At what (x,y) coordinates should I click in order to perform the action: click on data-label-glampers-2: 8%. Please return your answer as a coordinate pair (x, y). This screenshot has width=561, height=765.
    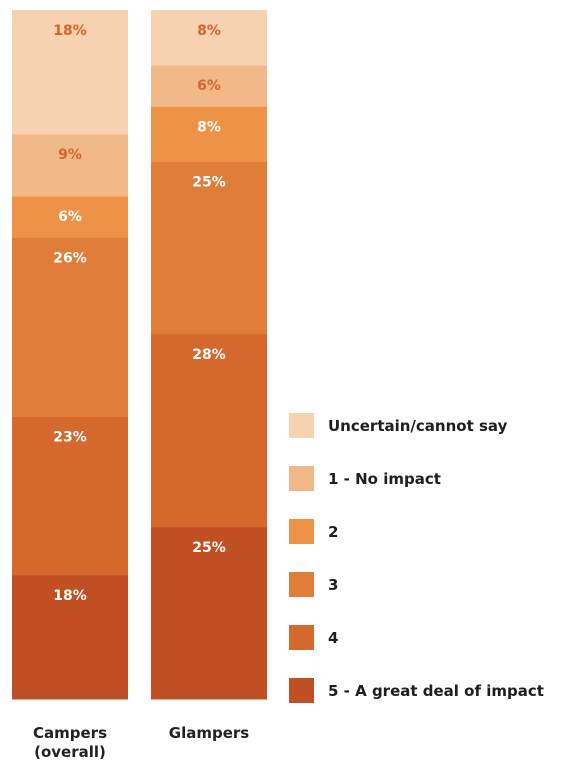
    Looking at the image, I should click on (209, 127).